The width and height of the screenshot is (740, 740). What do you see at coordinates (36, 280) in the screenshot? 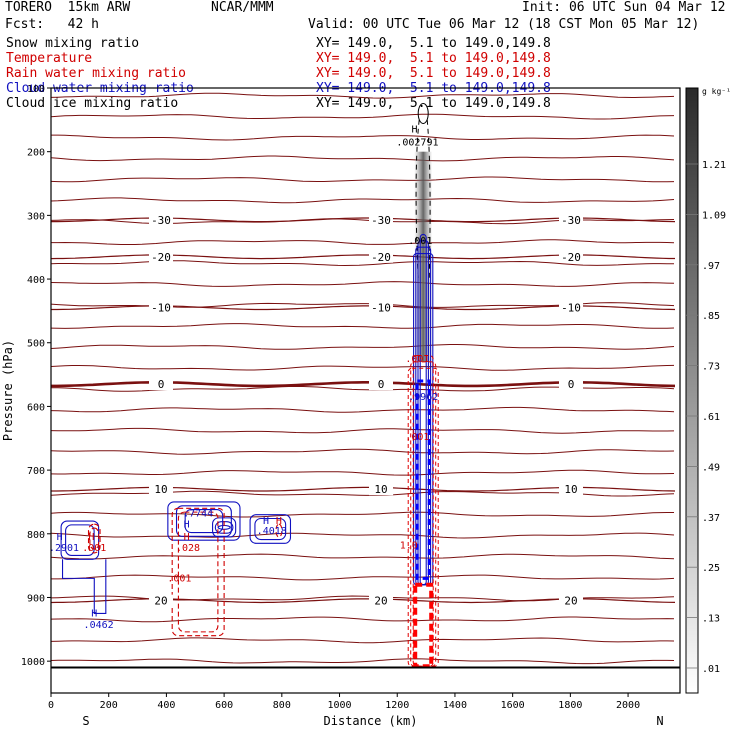
I see `y-tick-label: 400` at bounding box center [36, 280].